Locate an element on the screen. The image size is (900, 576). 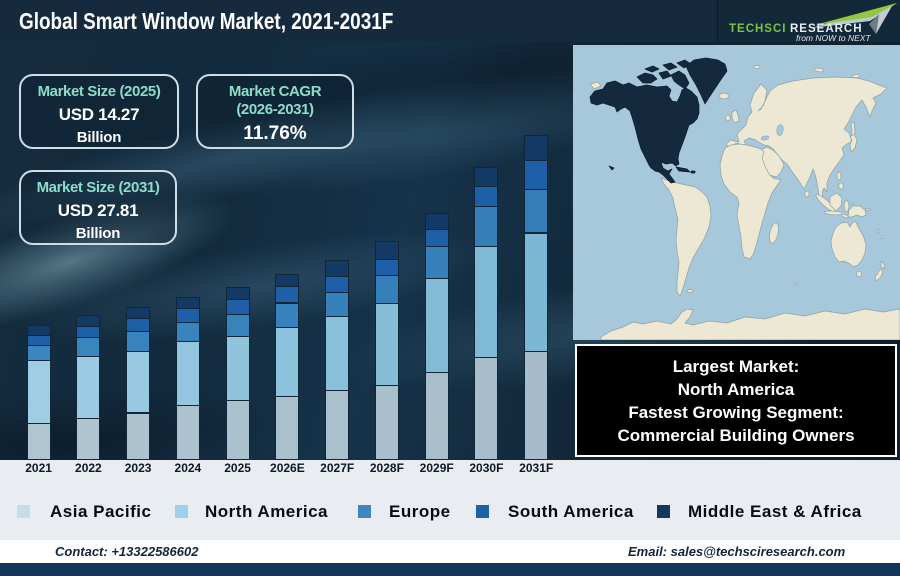
svg-text: TECHSCI is located at coordinates (757, 29).